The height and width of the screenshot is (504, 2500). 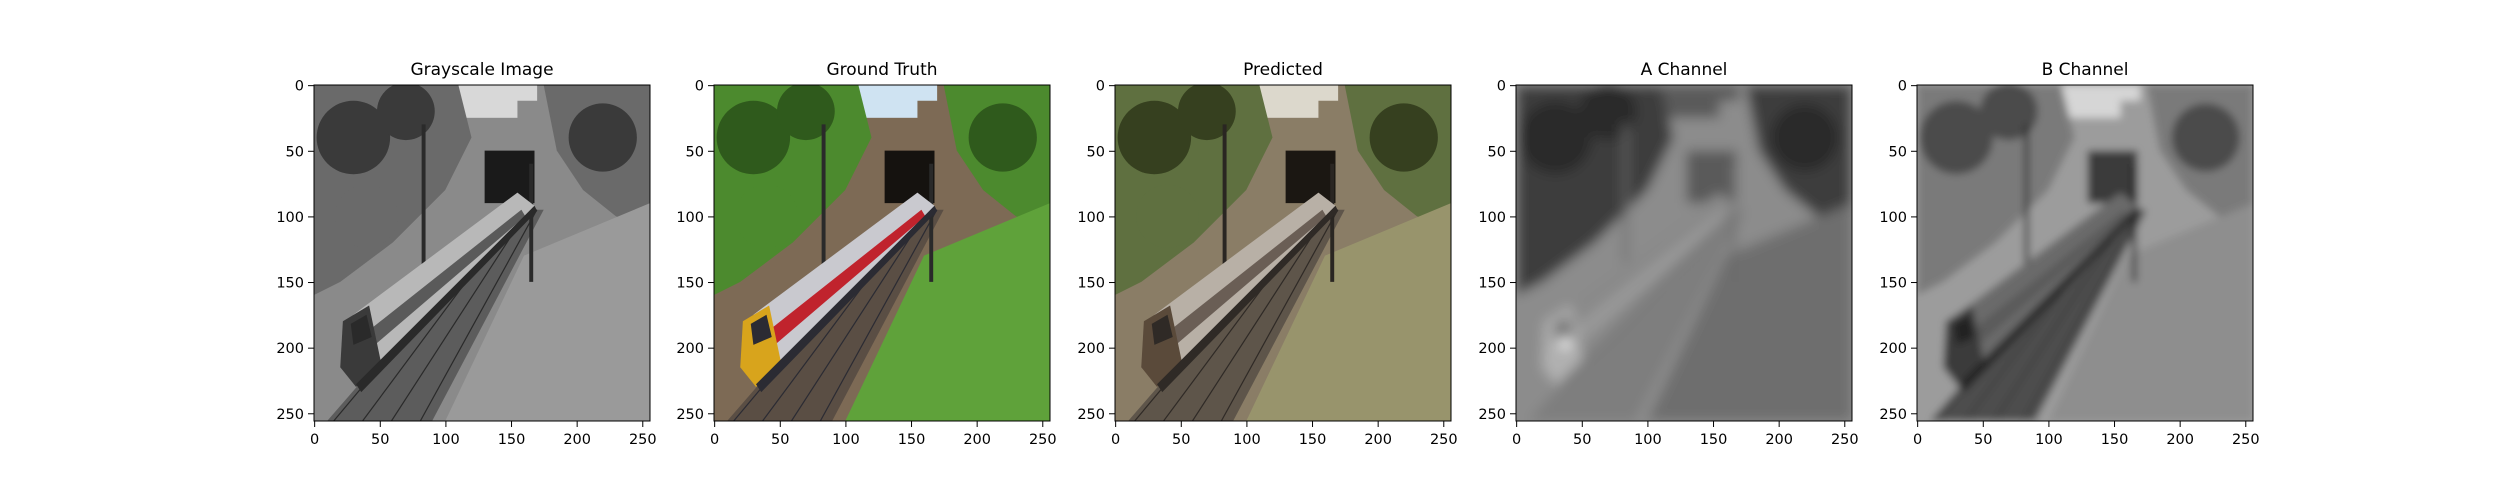 I want to click on panel-title: B Channel, so click(x=2085, y=70).